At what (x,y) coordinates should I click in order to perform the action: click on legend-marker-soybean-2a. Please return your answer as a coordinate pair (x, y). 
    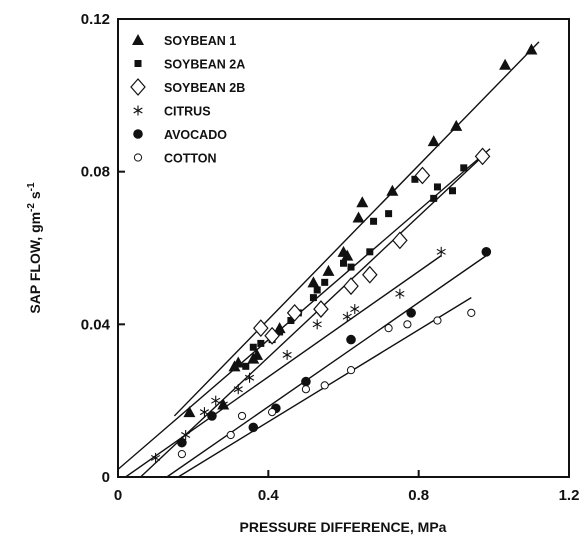
    Looking at the image, I should click on (138, 63).